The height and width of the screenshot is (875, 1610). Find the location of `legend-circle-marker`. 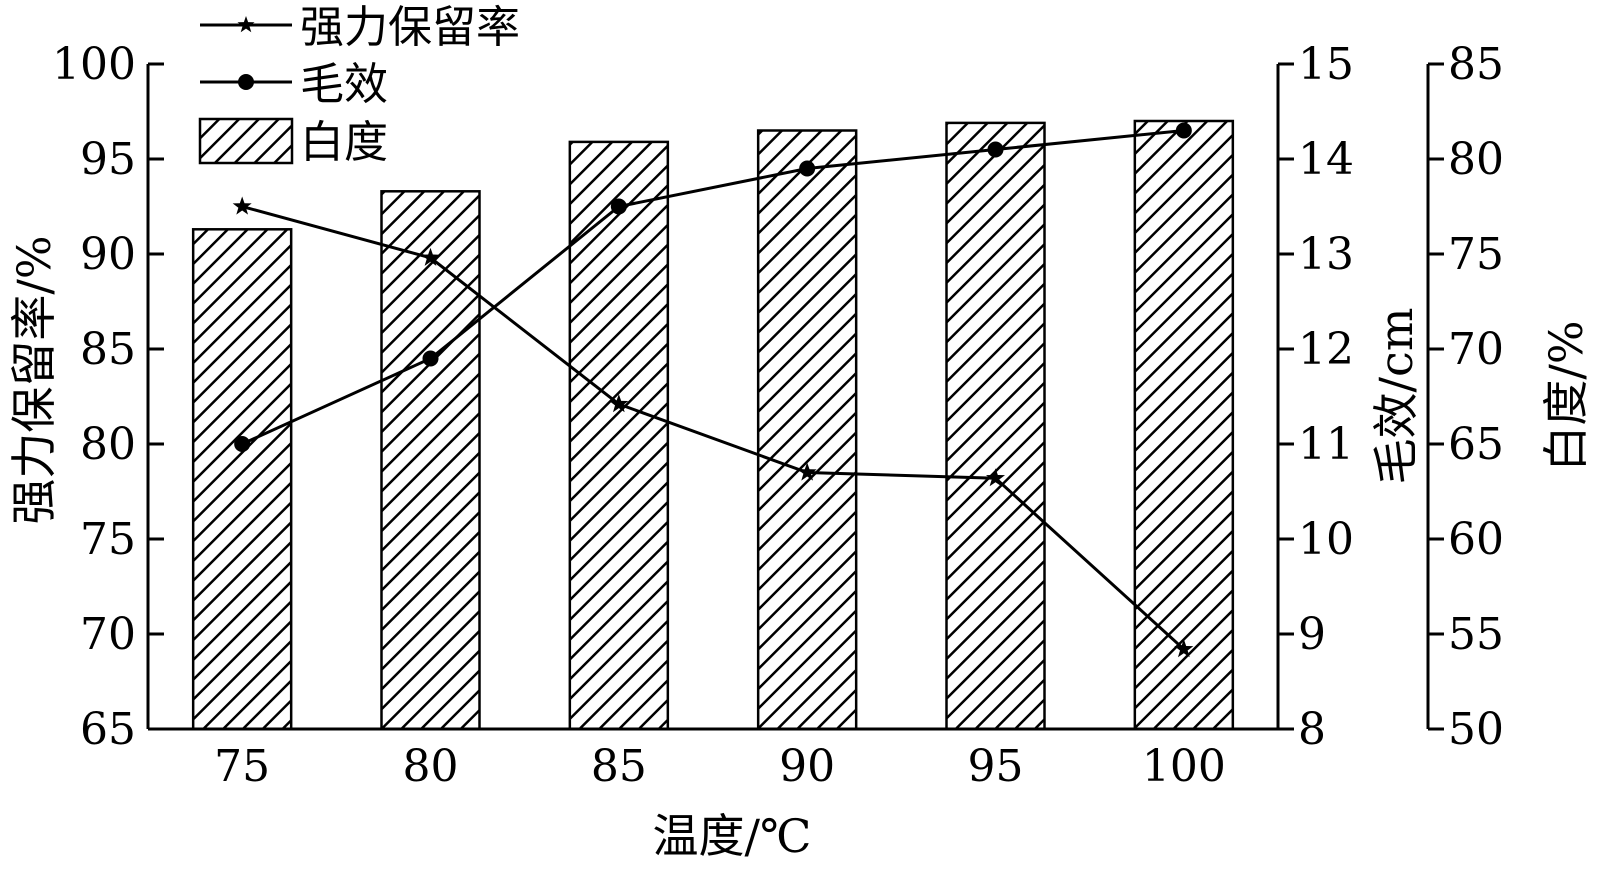

legend-circle-marker is located at coordinates (246, 82).